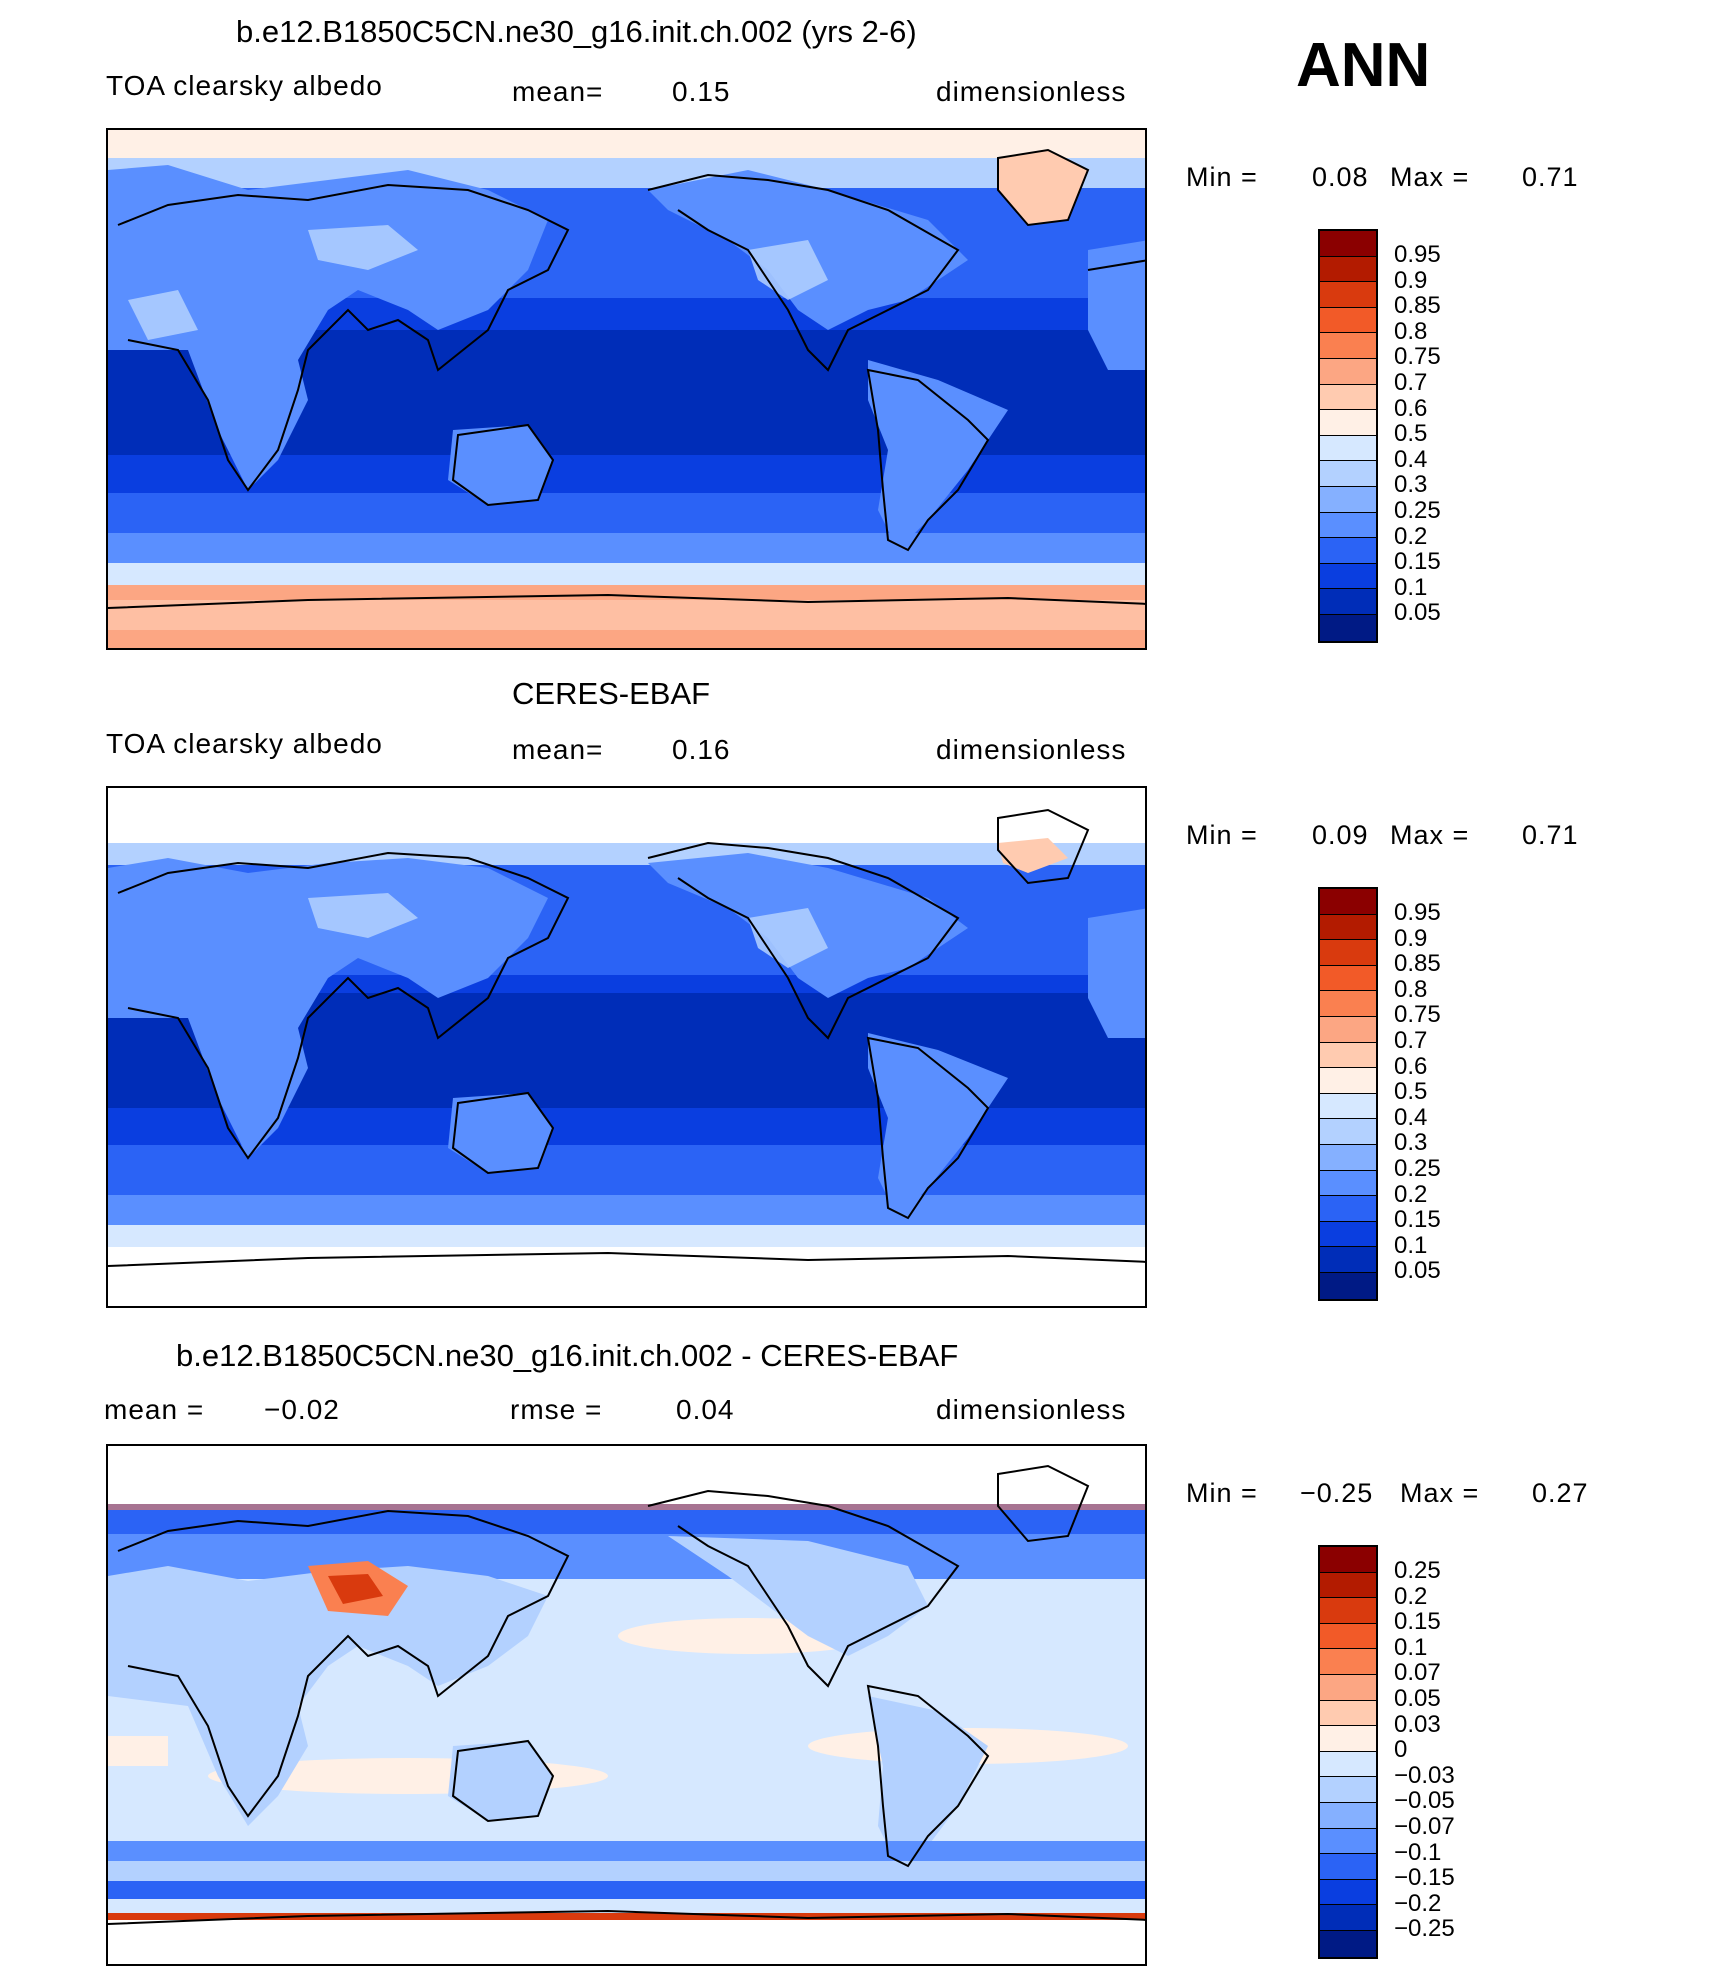  What do you see at coordinates (244, 85) in the screenshot?
I see `panel1-variable-label: TOA clearsky albedo` at bounding box center [244, 85].